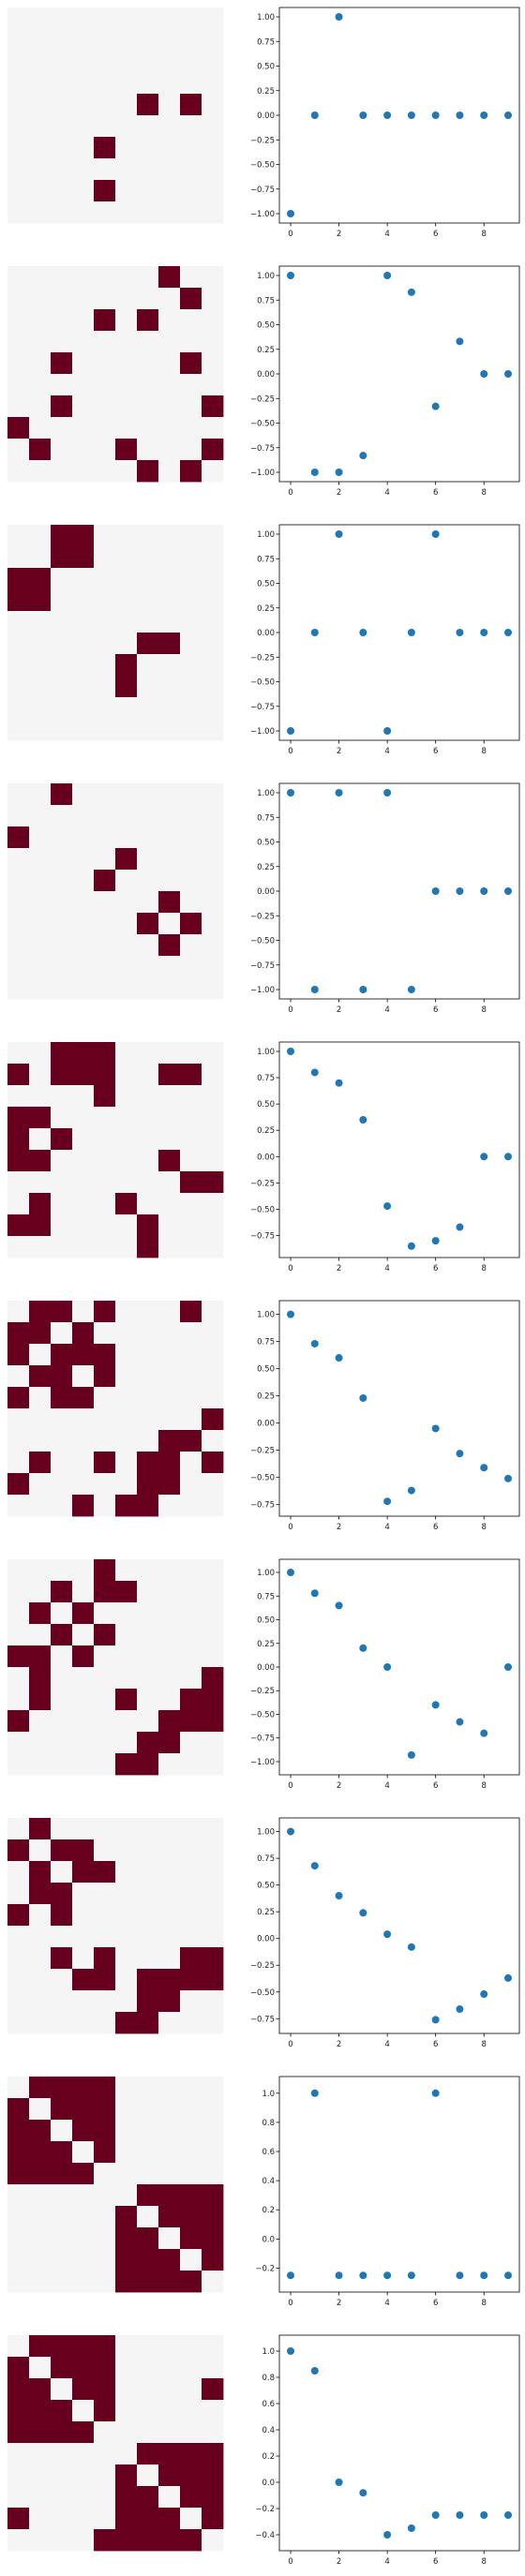 The image size is (525, 2576). What do you see at coordinates (262, 683) in the screenshot?
I see `y-tick-label: −0.50` at bounding box center [262, 683].